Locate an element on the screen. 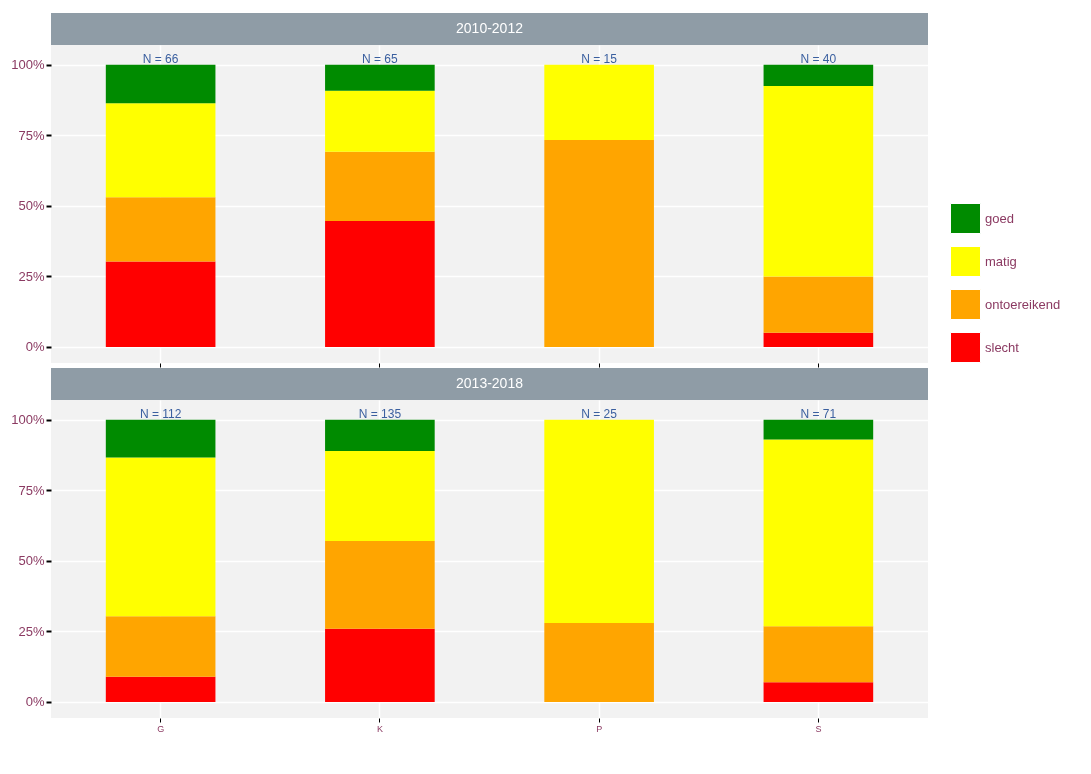 Image resolution: width=1091 pixels, height=774 pixels. annotation: N = 66 is located at coordinates (160, 58).